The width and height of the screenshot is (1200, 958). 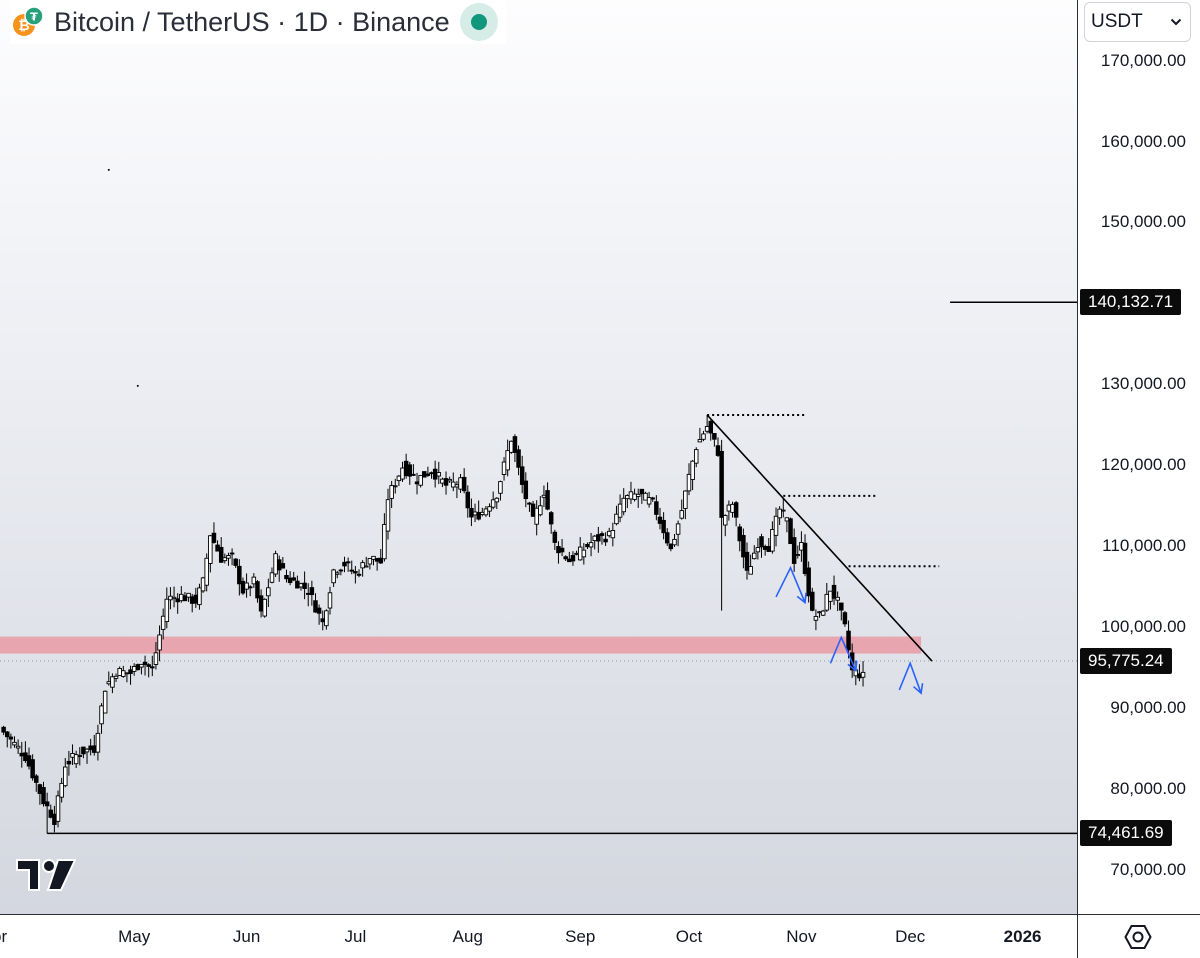 What do you see at coordinates (1143, 60) in the screenshot?
I see `price-tick-label: 170,000.00` at bounding box center [1143, 60].